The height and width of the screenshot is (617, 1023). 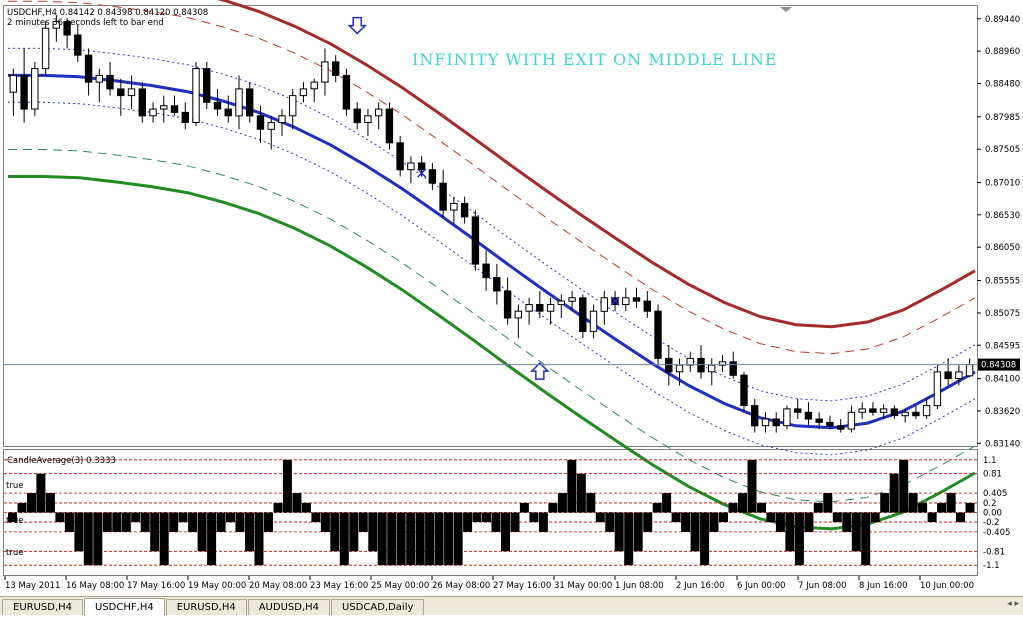 I want to click on price-tick-label: 0.83140, so click(x=1002, y=444).